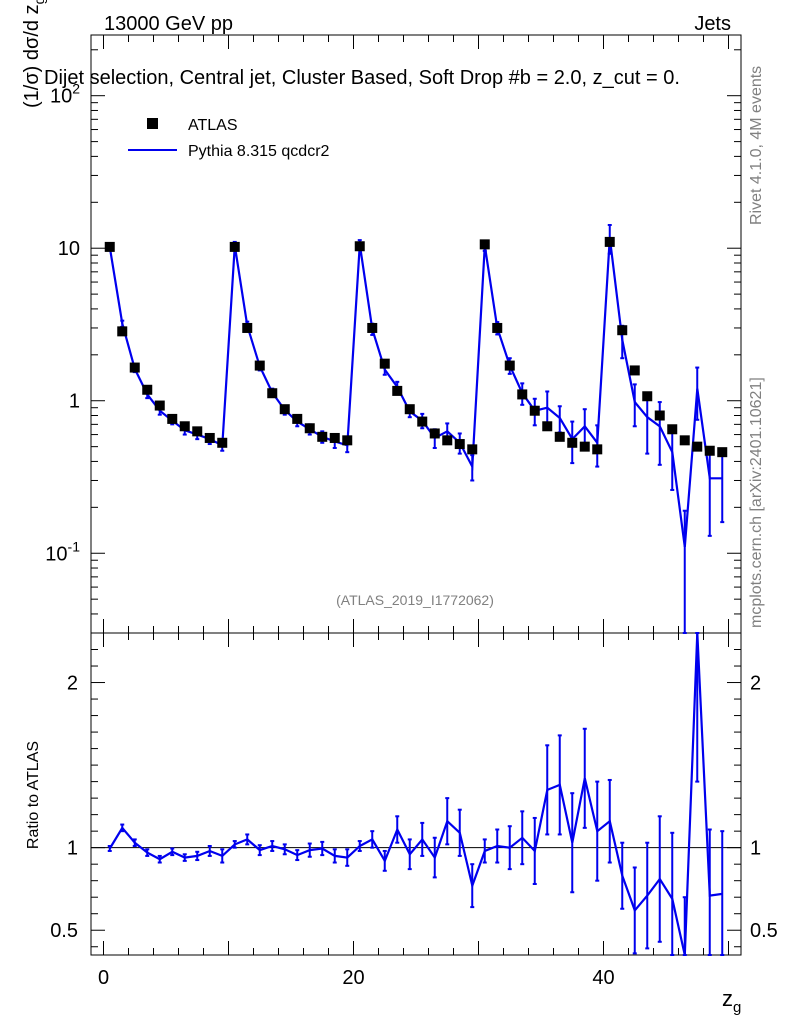  Describe the element at coordinates (33, 795) in the screenshot. I see `ratio-y-axis-label: Ratio to ATLAS` at that location.